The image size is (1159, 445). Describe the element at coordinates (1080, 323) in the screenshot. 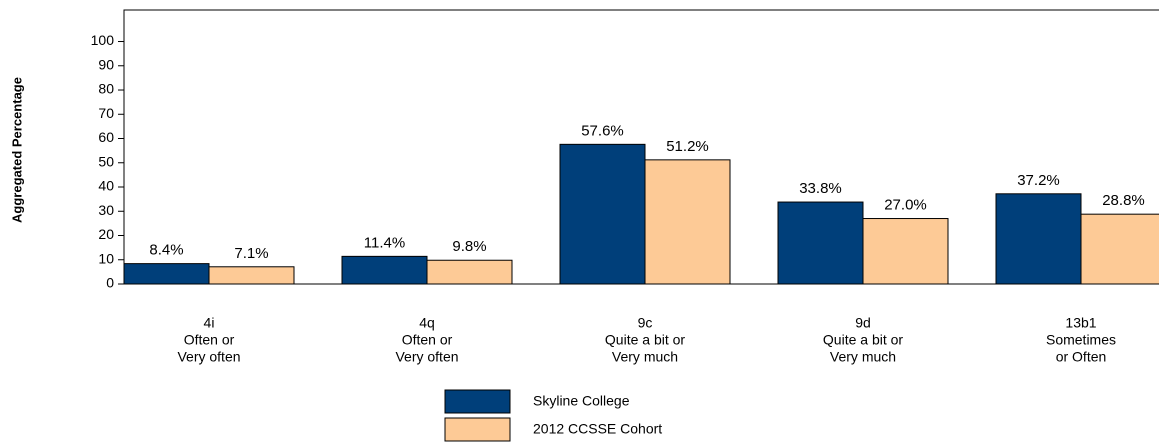

I see `x-tick-label: 13b1` at that location.